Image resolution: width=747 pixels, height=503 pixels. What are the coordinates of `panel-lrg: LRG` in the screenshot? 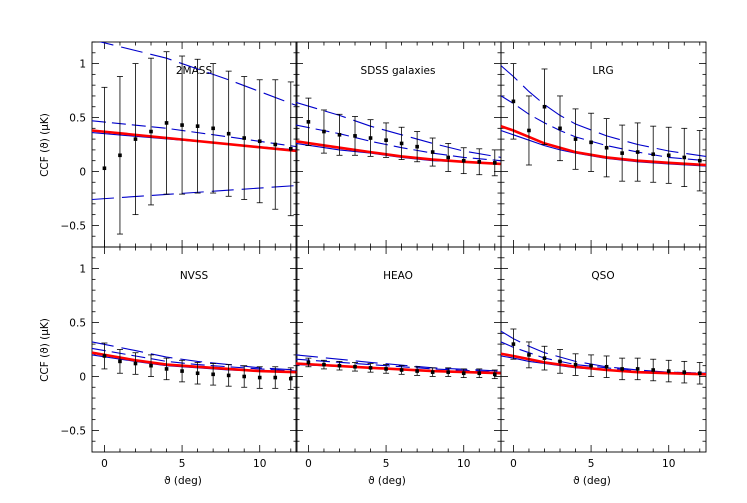 It's located at (603, 144).